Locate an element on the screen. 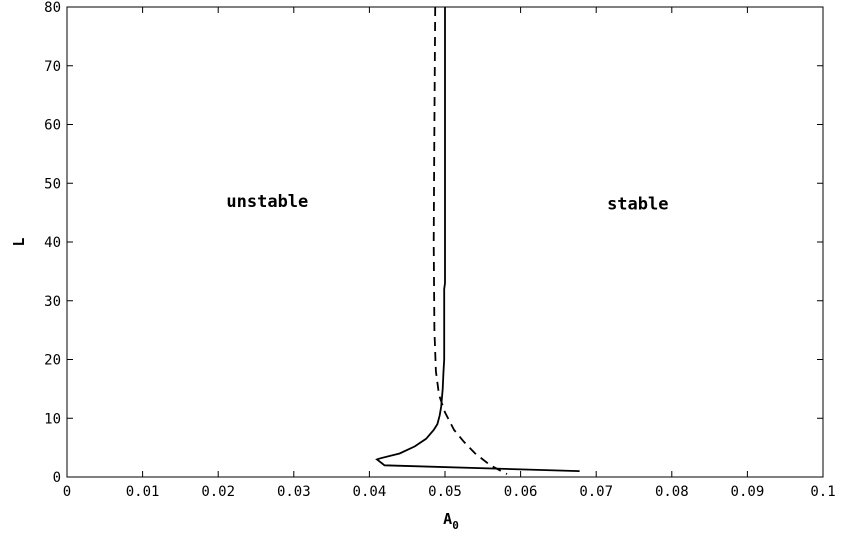  y-tick-label: 10 is located at coordinates (52, 419).